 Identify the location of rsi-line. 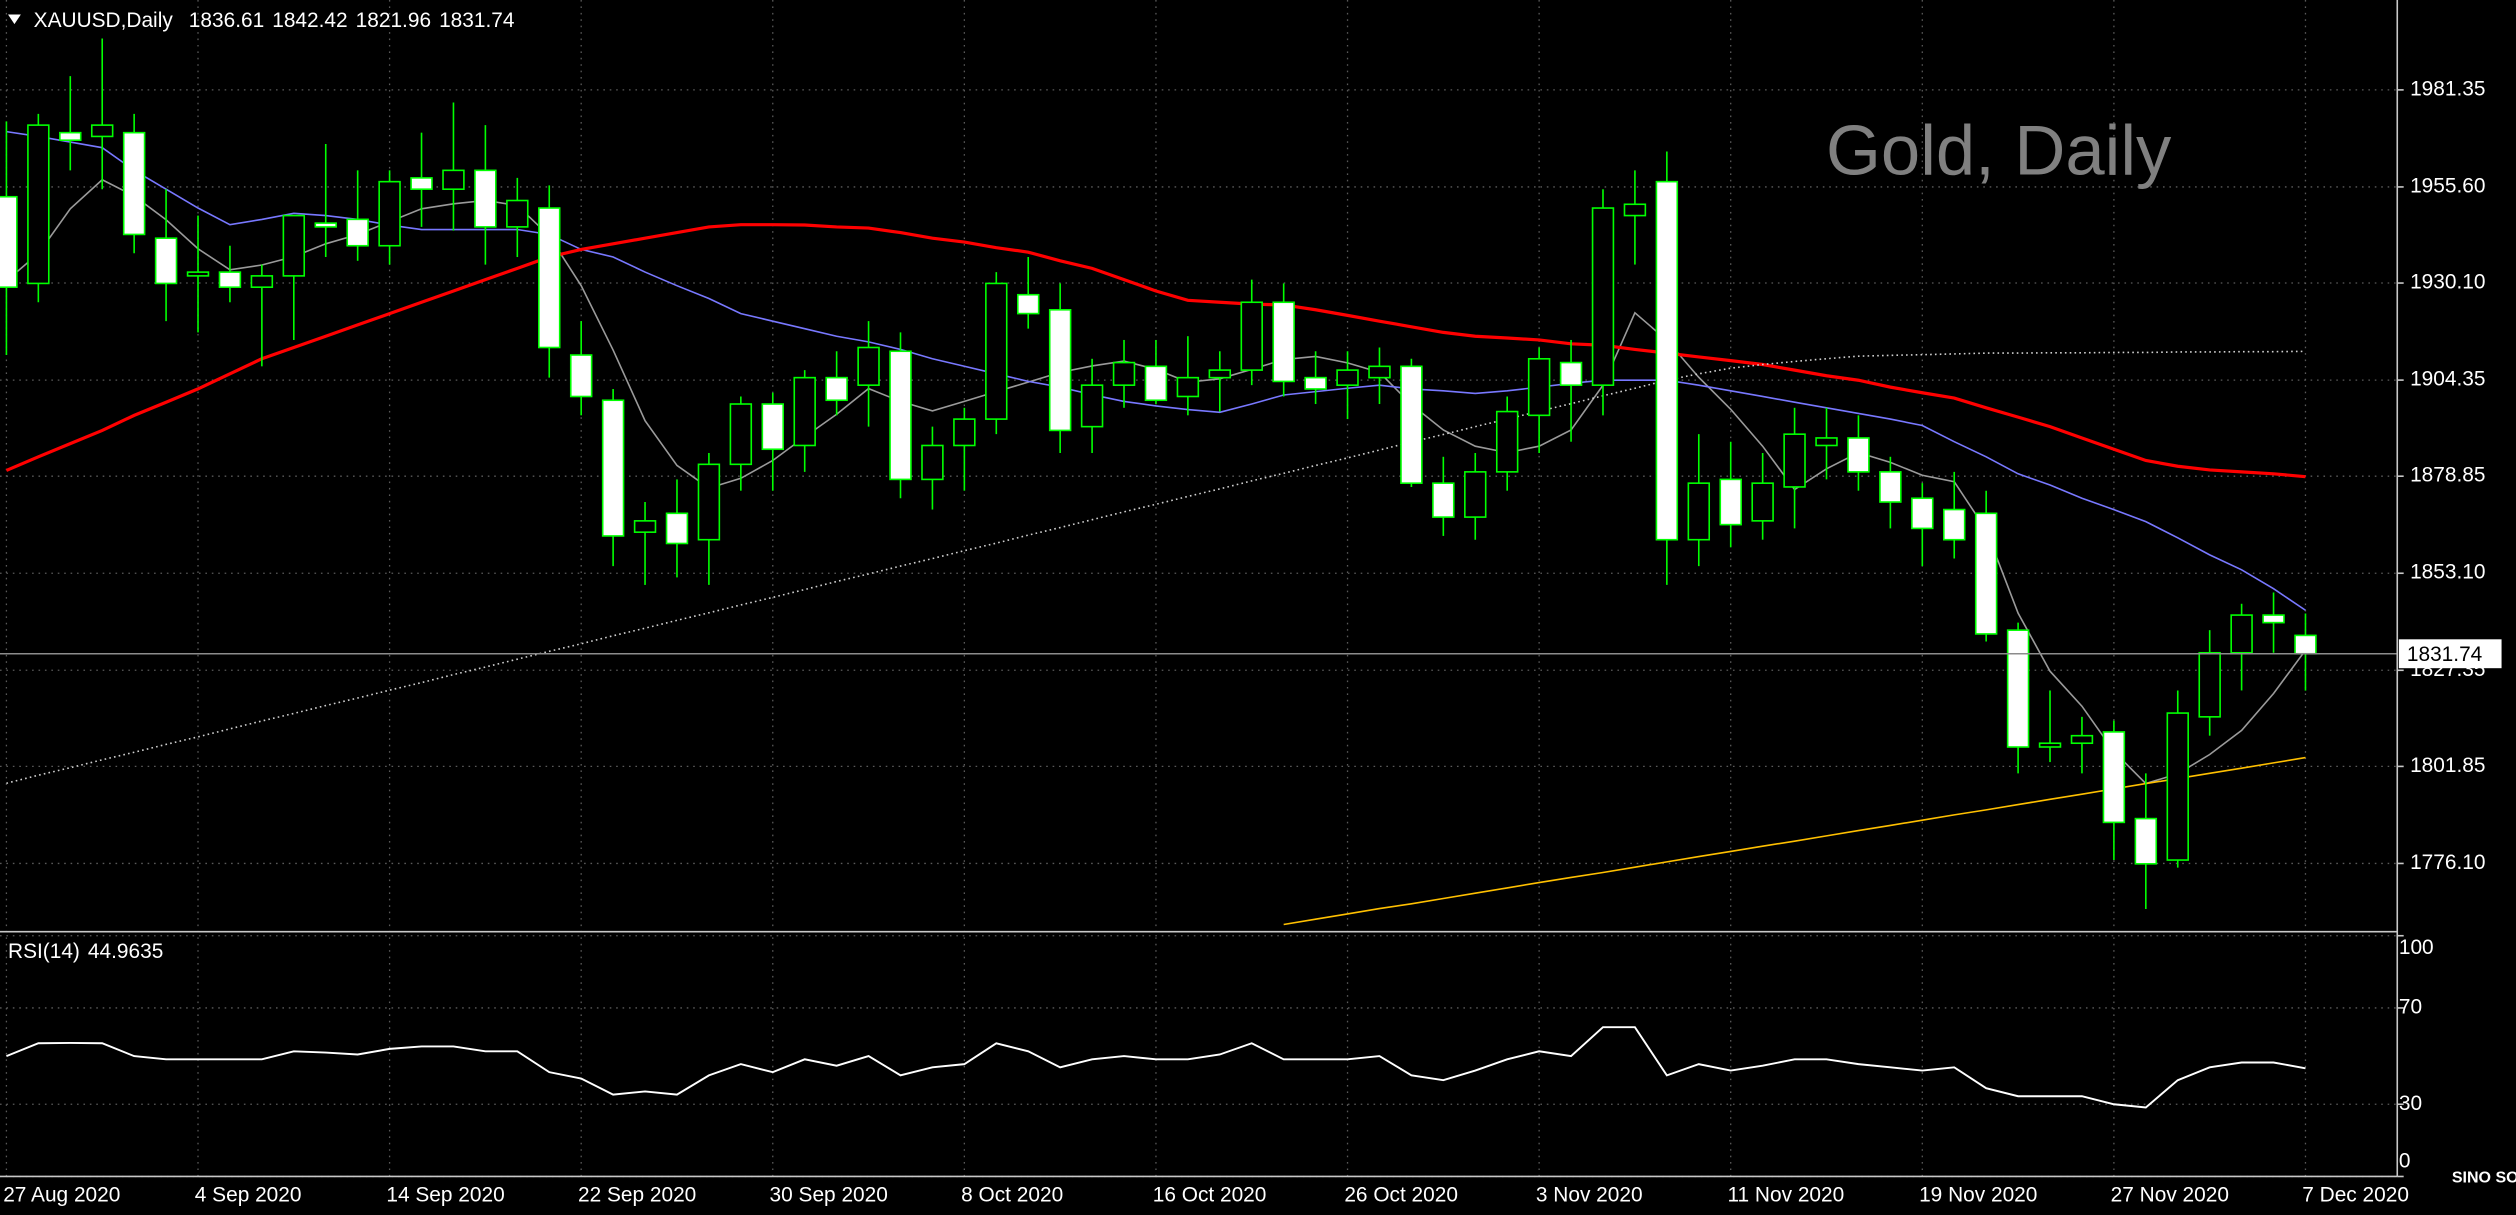
(1156, 1067).